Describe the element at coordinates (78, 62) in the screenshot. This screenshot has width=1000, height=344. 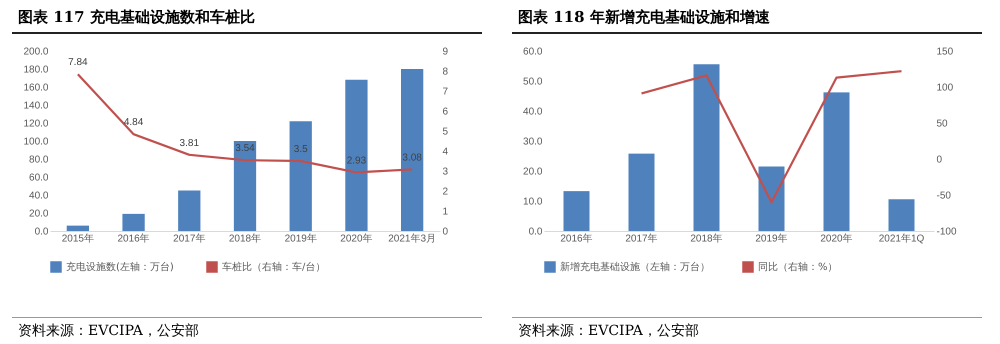
I see `data-label: 7.84` at that location.